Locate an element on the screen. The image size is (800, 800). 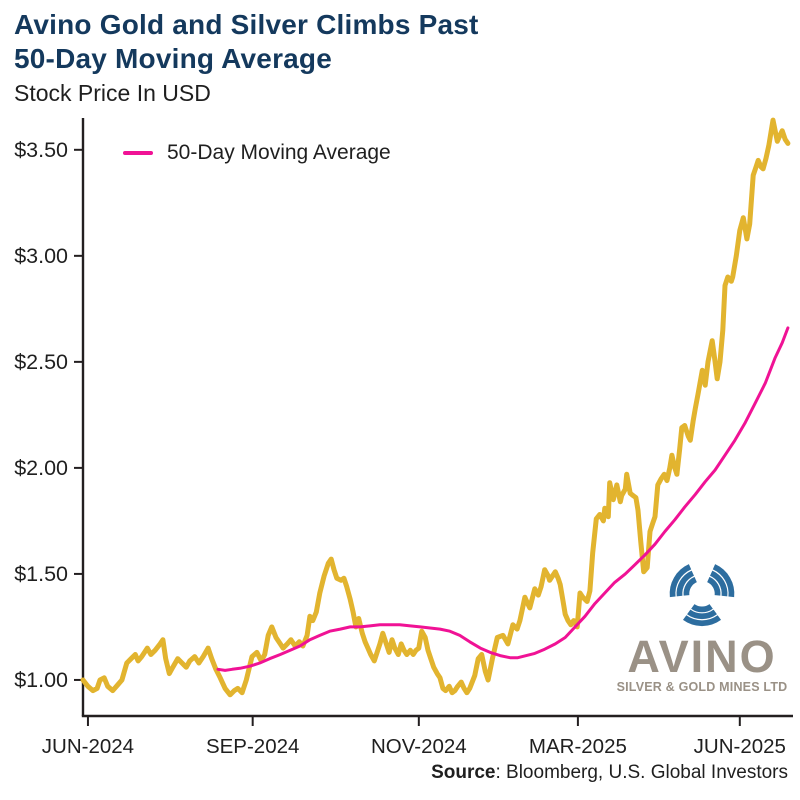
x-tick-label: JUN-2025 is located at coordinates (740, 746).